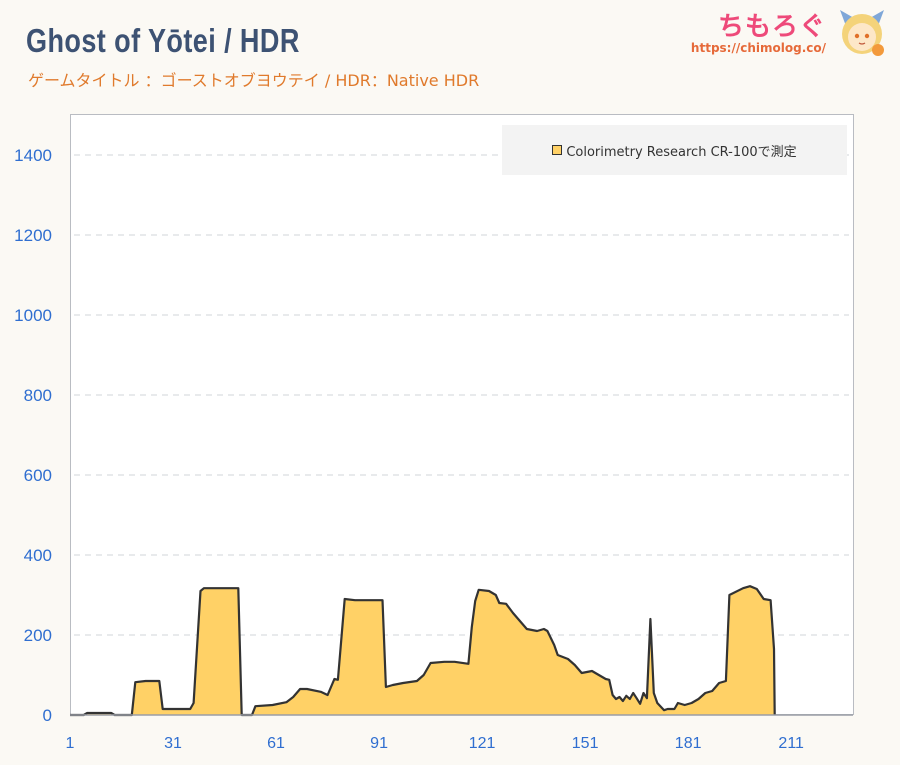 This screenshot has width=900, height=765. What do you see at coordinates (688, 743) in the screenshot?
I see `x-tick-label: 181` at bounding box center [688, 743].